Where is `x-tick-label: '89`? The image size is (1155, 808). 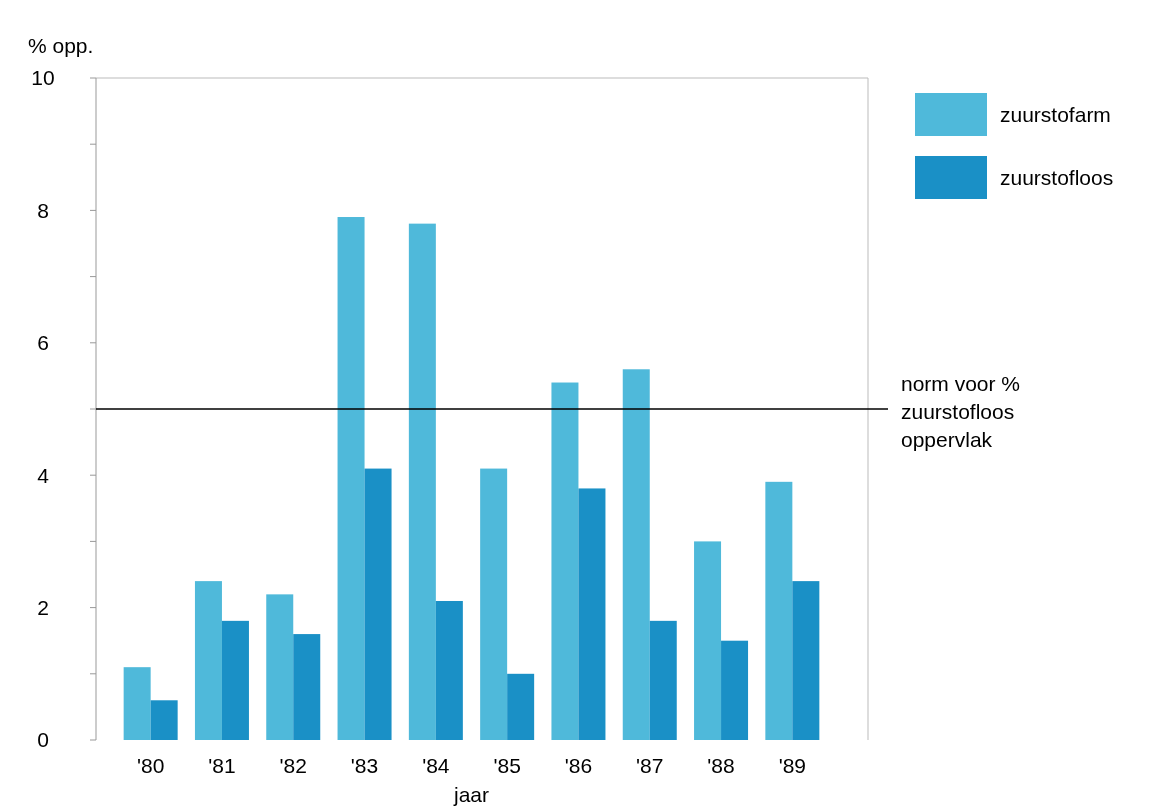 x-tick-label: '89 is located at coordinates (792, 765).